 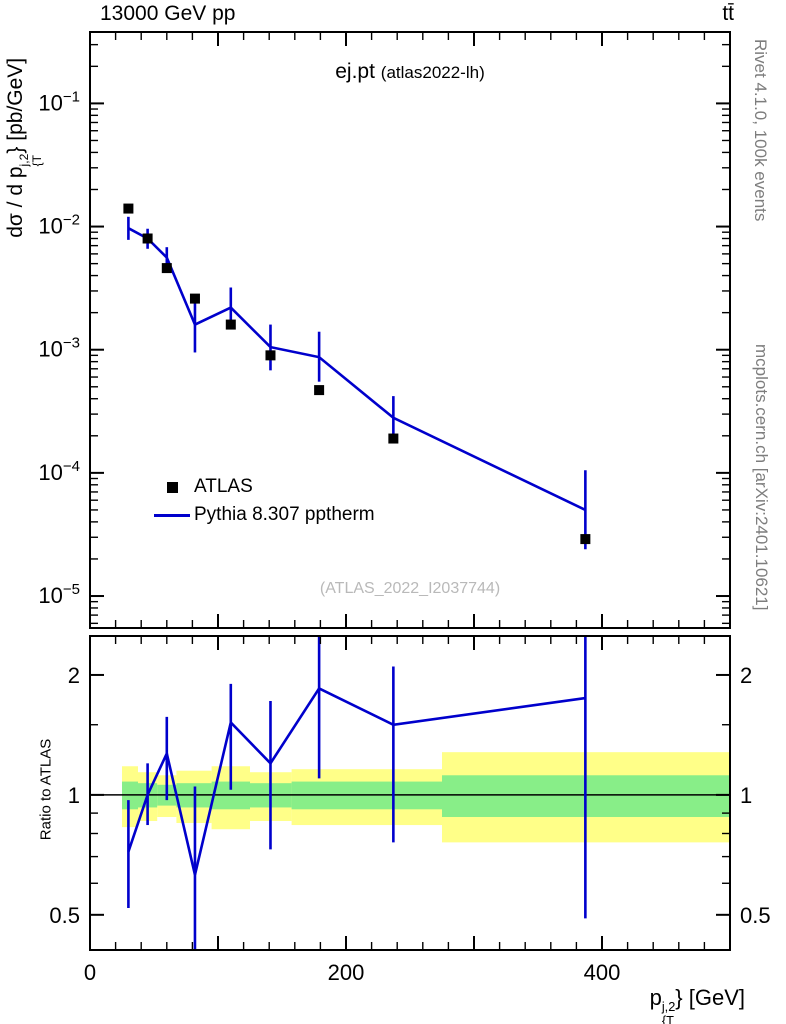 I want to click on ratio-tick-label: 0.5, so click(x=64, y=915).